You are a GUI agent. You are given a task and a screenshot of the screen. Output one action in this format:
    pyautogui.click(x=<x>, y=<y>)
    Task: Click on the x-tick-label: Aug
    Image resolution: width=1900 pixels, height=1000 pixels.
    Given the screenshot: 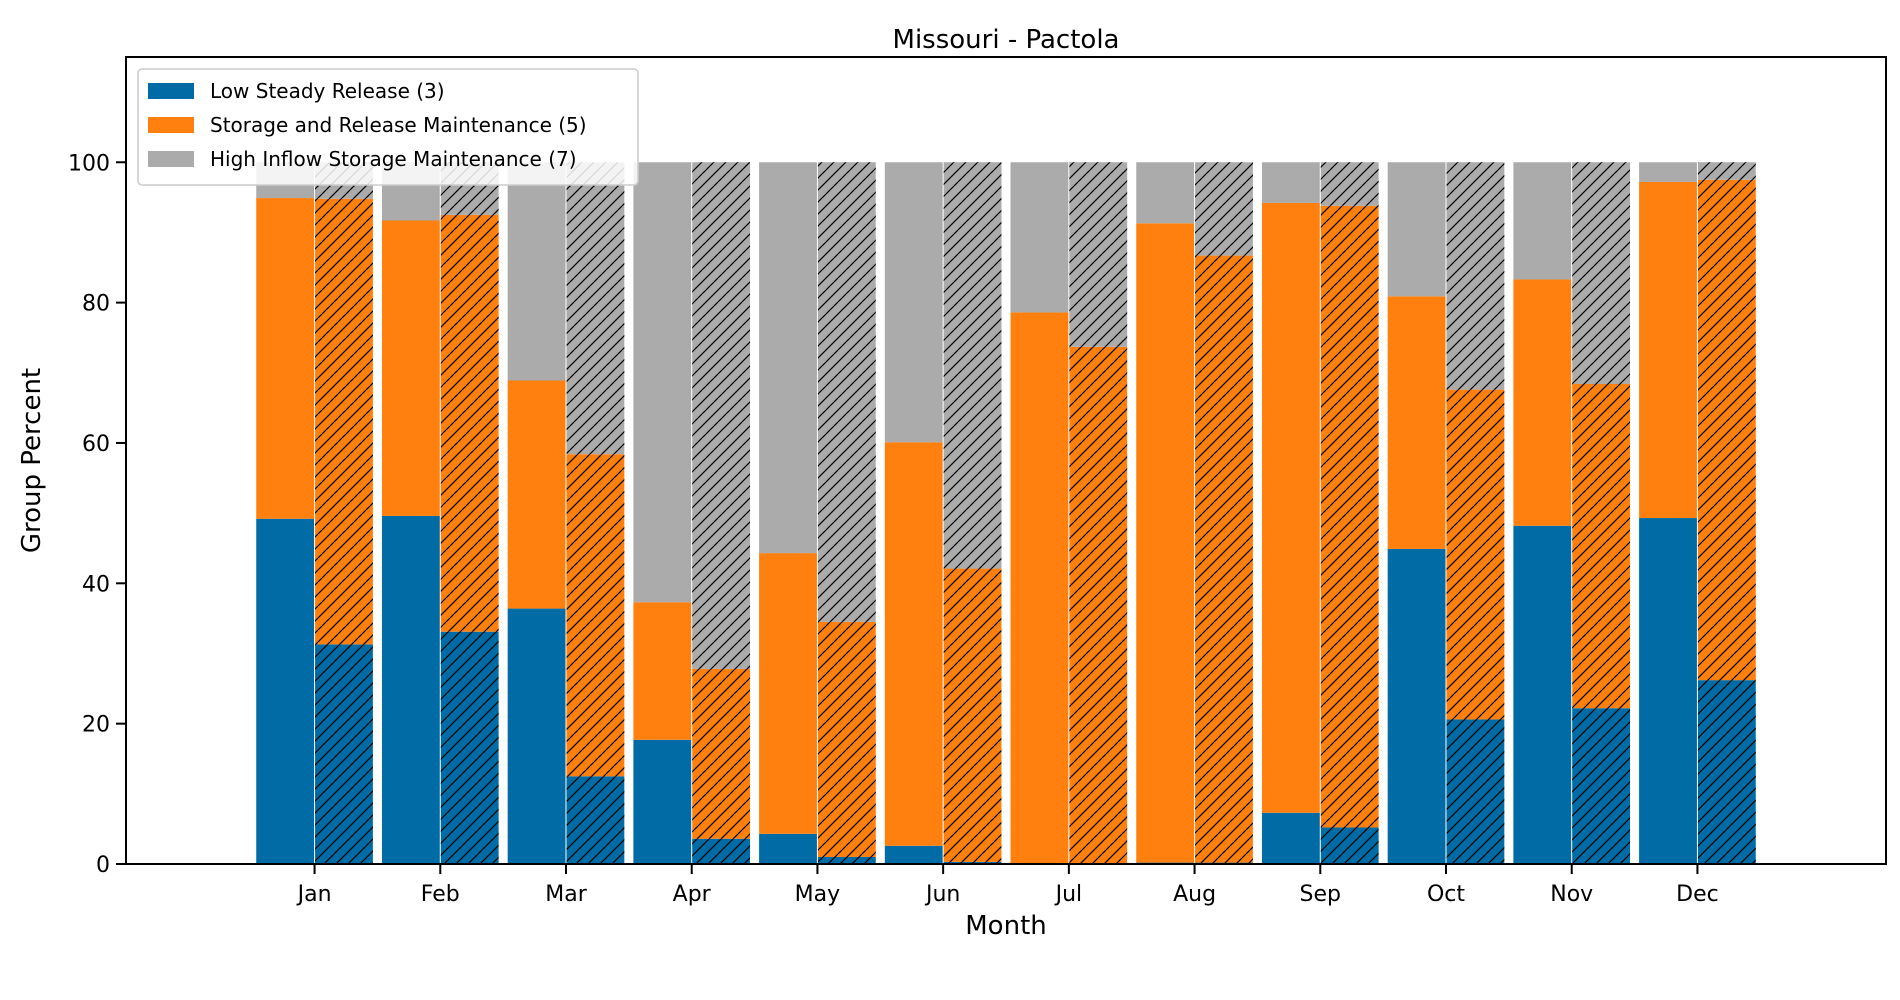 What is the action you would take?
    pyautogui.click(x=1194, y=894)
    